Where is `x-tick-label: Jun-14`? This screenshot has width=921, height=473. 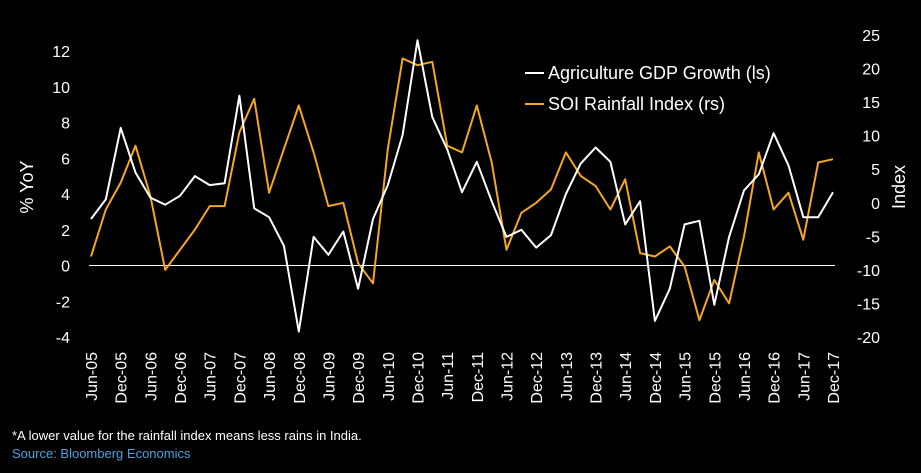
x-tick-label: Jun-14 is located at coordinates (626, 376).